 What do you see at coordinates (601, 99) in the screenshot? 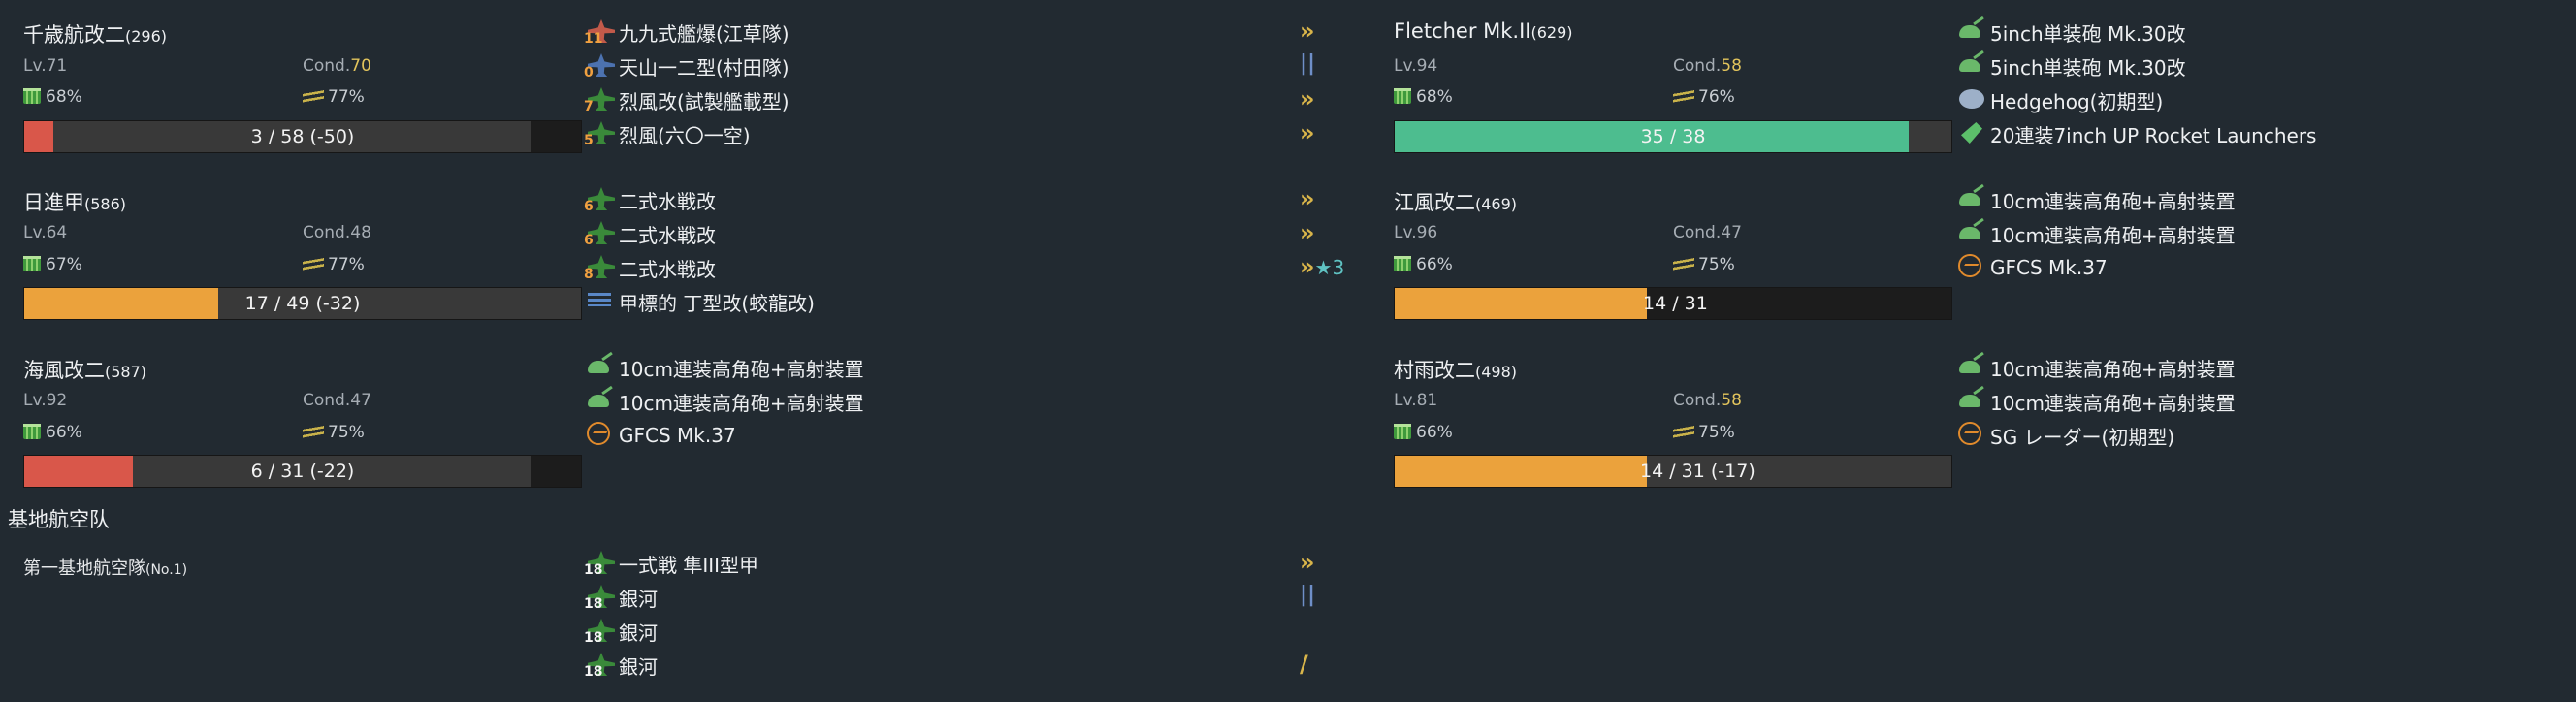
I see `fighter-icon: 7` at bounding box center [601, 99].